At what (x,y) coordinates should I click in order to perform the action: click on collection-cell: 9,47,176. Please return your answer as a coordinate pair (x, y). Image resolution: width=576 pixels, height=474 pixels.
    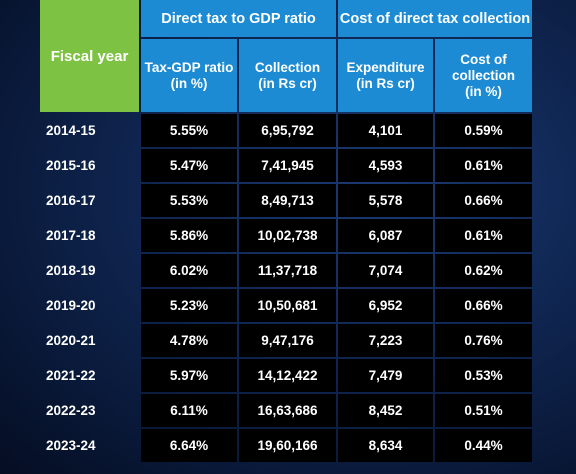
    Looking at the image, I should click on (287, 340).